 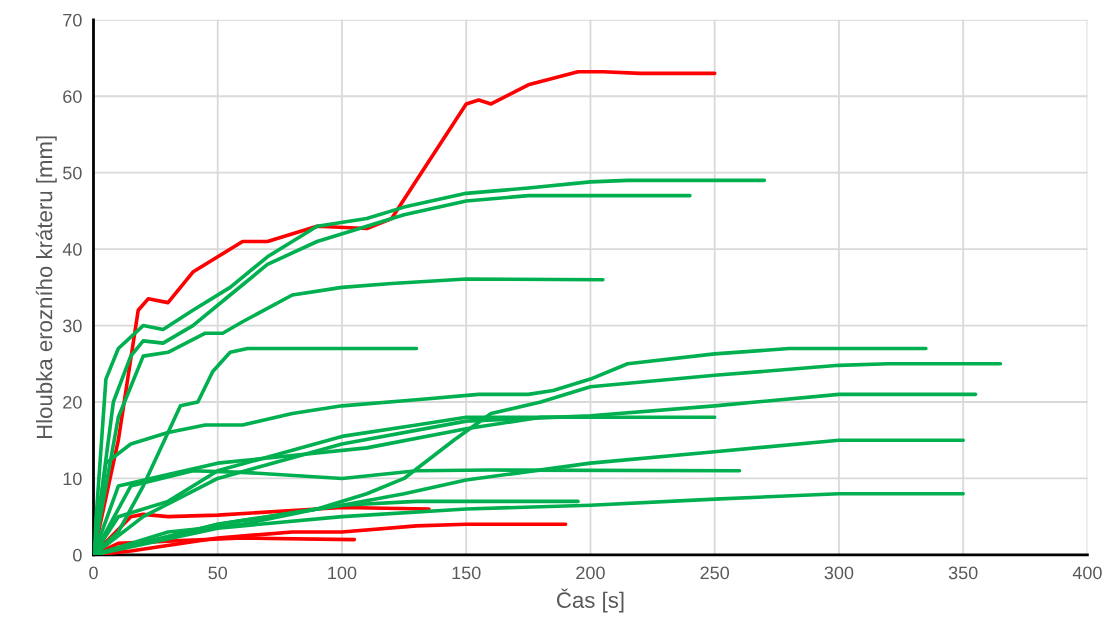 I want to click on y-tick-label: 20, so click(x=72, y=402).